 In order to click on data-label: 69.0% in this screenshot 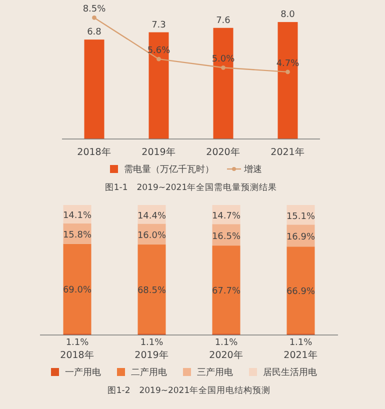, I will do `click(77, 291)`.